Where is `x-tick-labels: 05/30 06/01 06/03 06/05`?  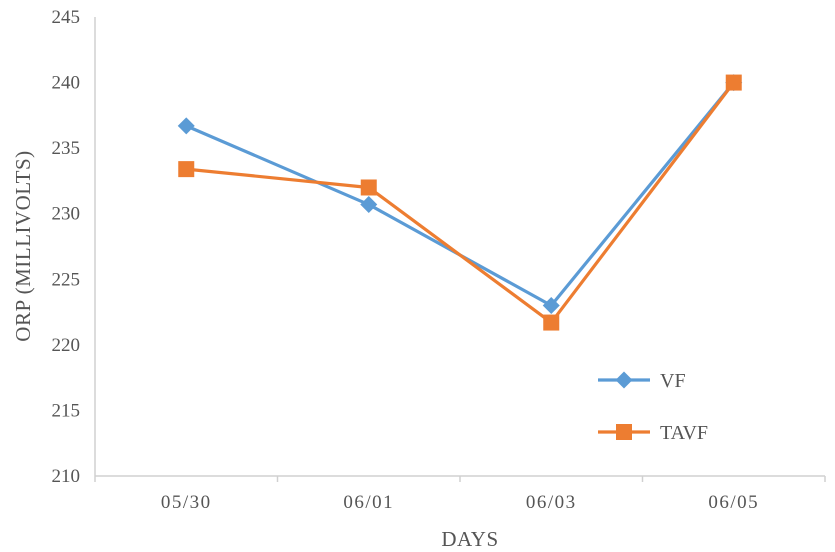 x-tick-labels: 05/30 06/01 06/03 06/05 is located at coordinates (460, 494).